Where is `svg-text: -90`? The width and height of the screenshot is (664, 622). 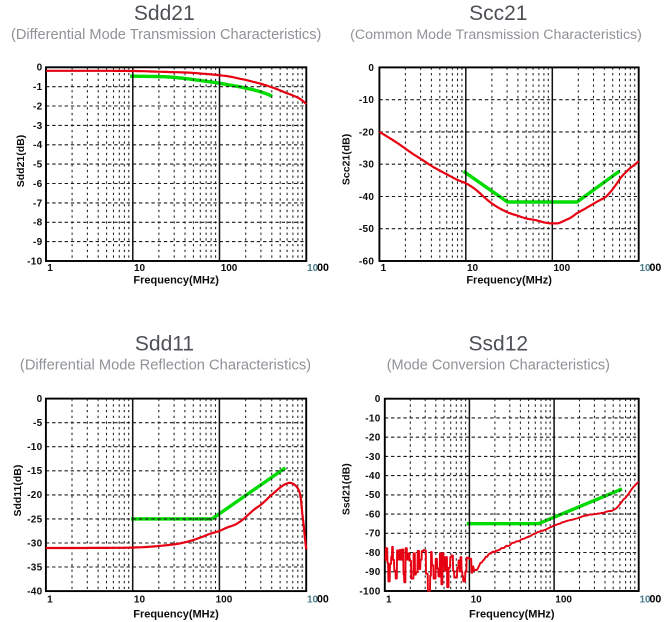 svg-text: -90 is located at coordinates (372, 572).